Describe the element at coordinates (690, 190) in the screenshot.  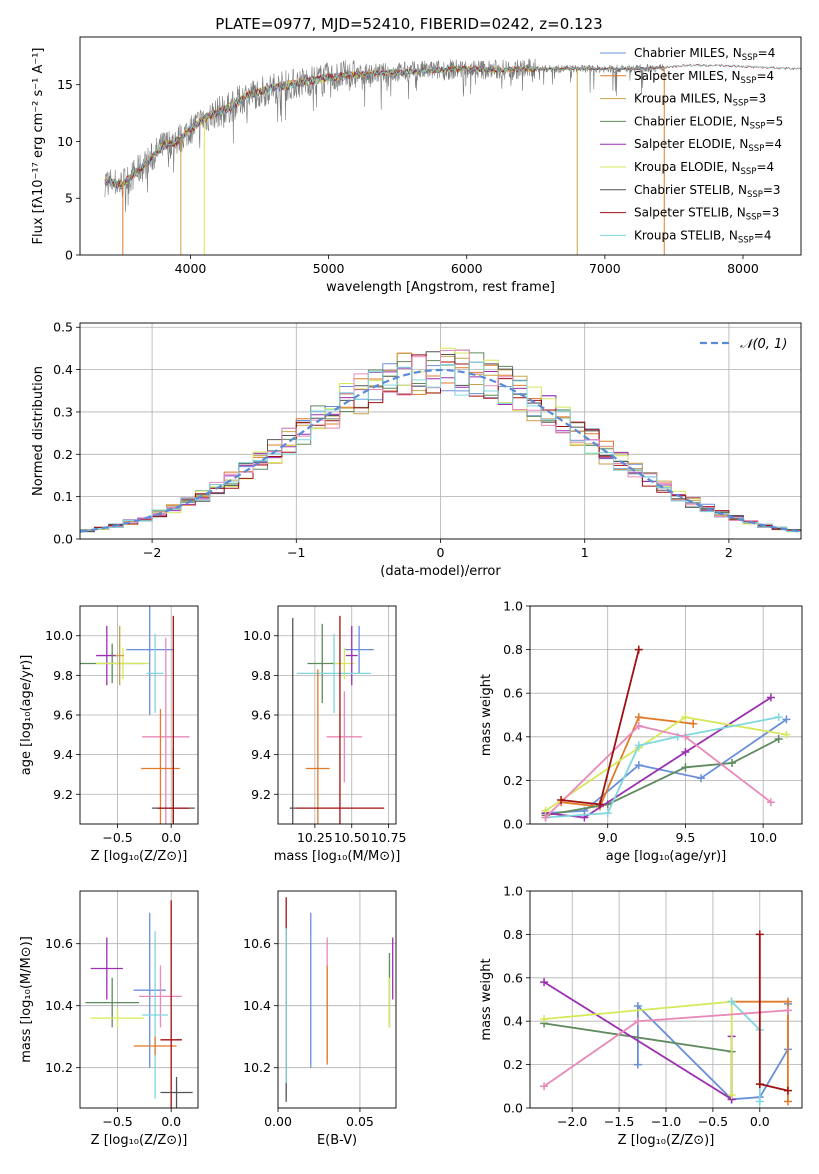
I see `legend-label: Chabrier STELIB, N` at that location.